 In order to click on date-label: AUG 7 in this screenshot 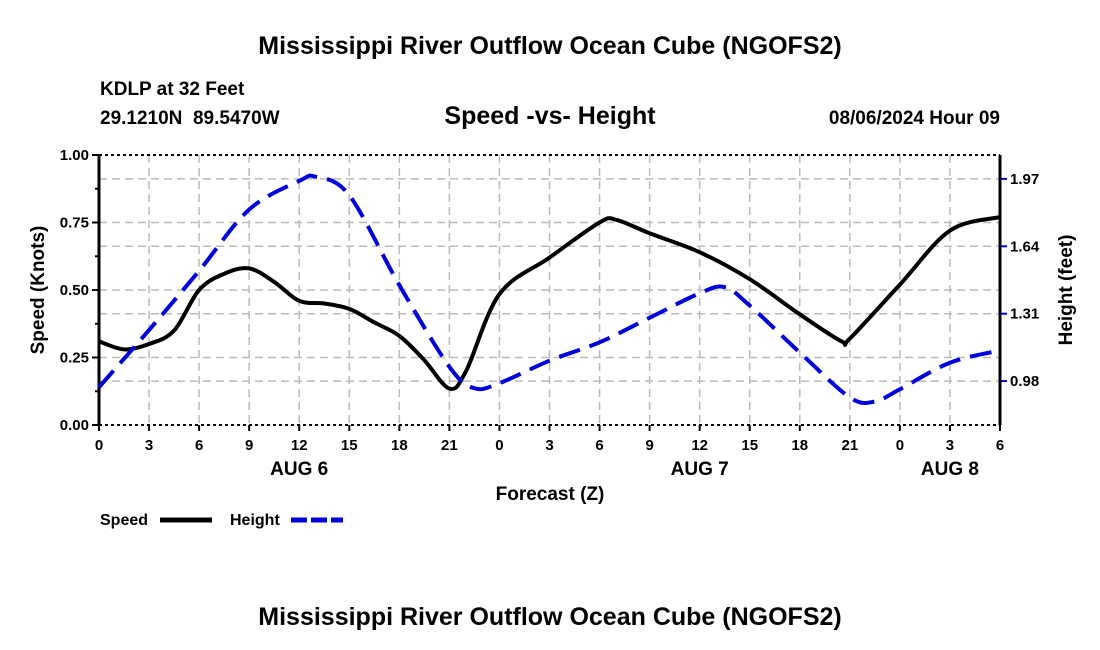, I will do `click(700, 469)`.